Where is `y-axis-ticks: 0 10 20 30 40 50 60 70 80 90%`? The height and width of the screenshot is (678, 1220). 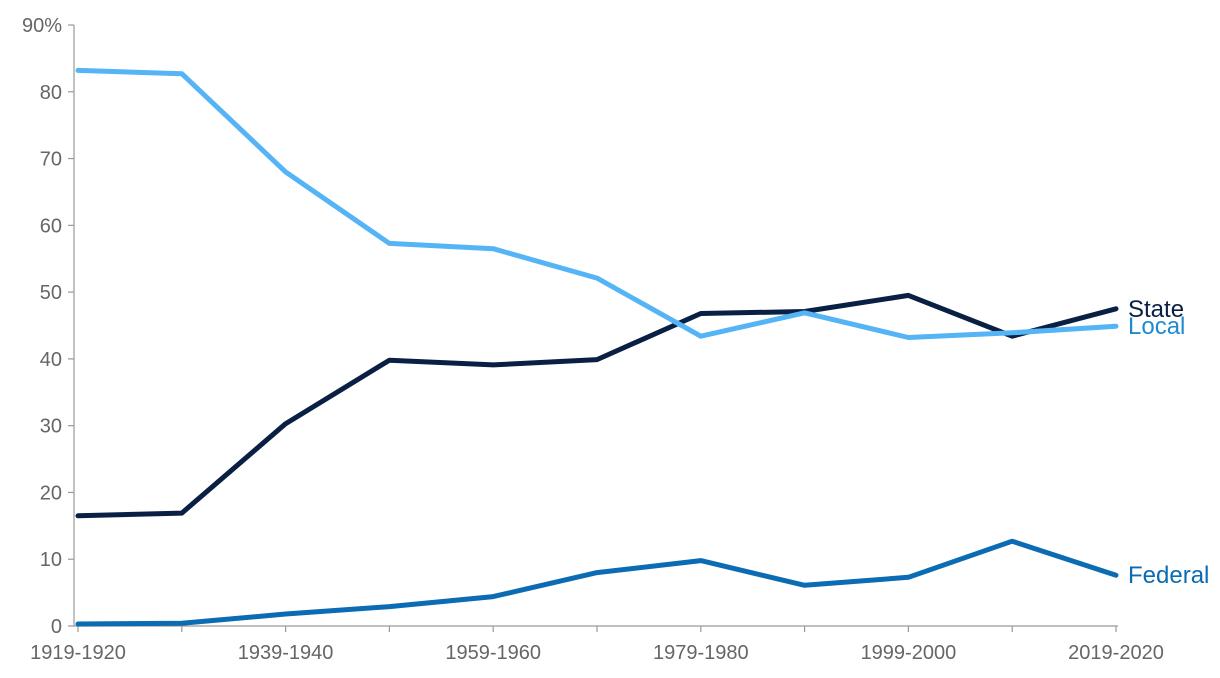
y-axis-ticks: 0 10 20 30 40 50 60 70 80 90% is located at coordinates (48, 326).